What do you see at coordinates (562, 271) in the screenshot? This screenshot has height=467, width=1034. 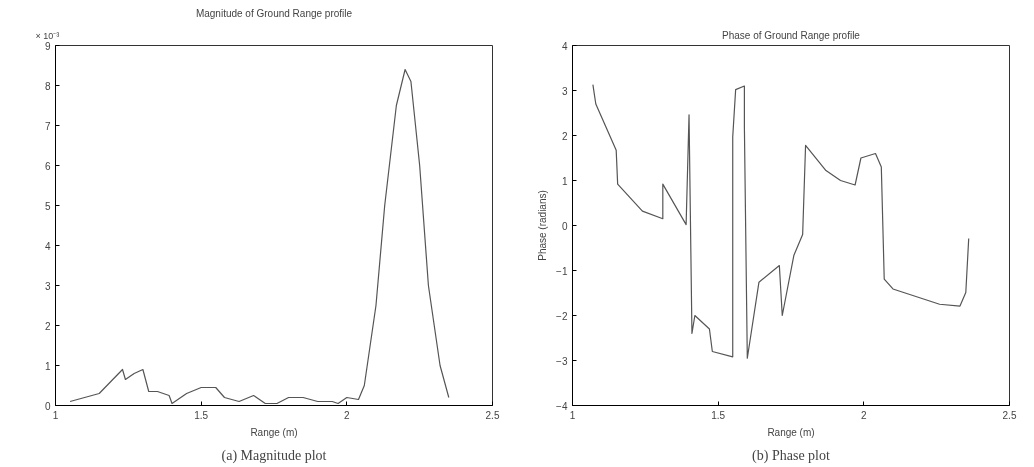 I see `y-tick-label: −1` at bounding box center [562, 271].